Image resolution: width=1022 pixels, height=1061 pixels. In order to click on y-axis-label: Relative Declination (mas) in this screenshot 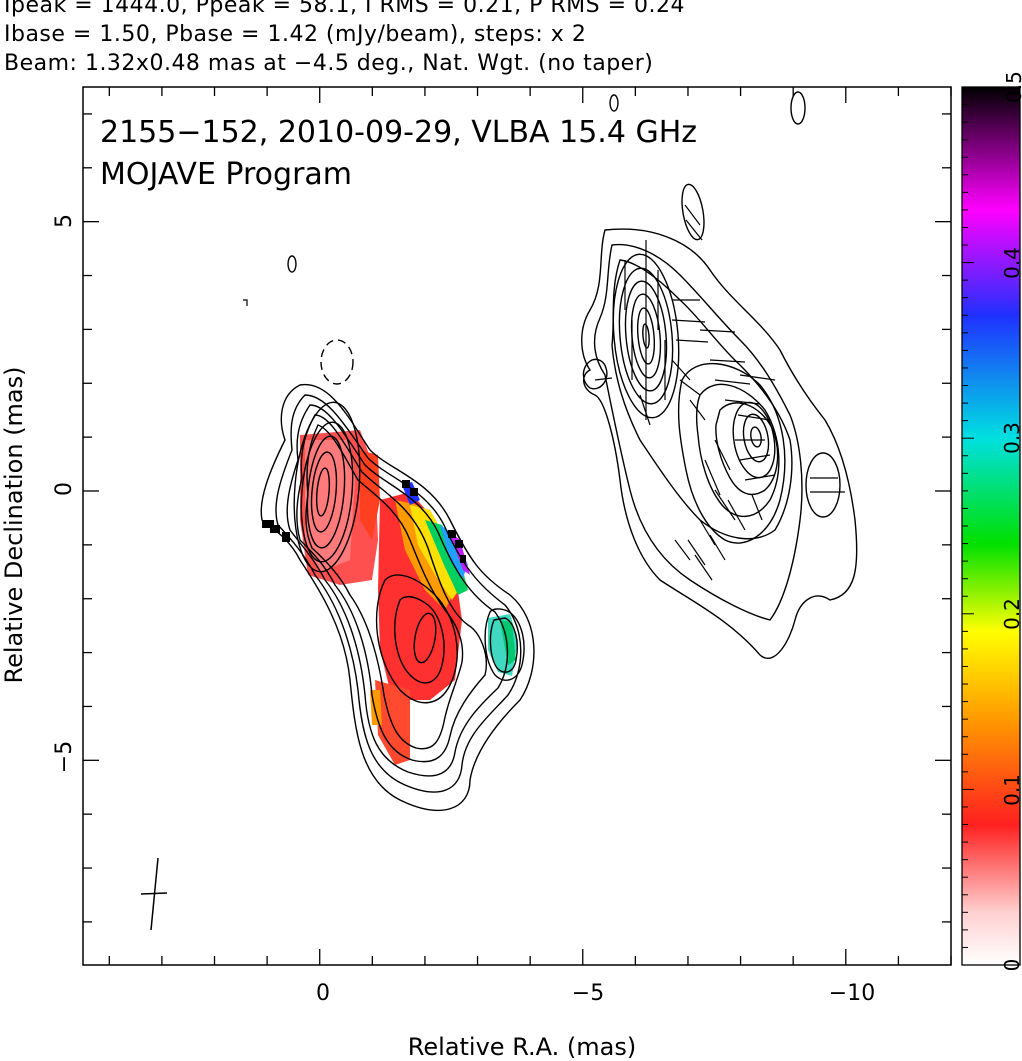, I will do `click(14, 524)`.